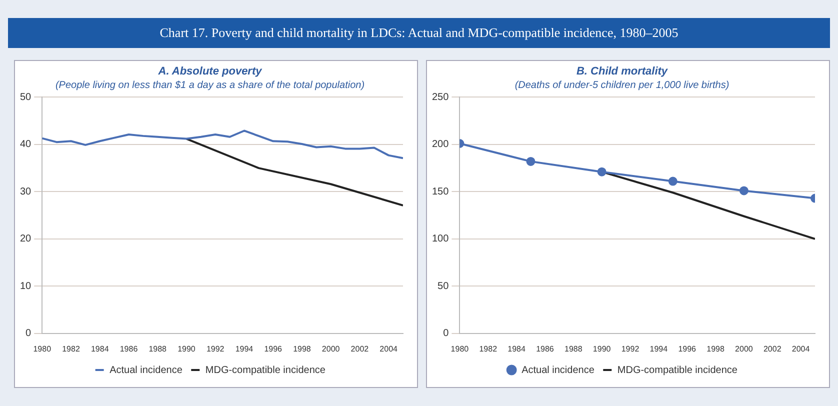 This screenshot has width=838, height=406. What do you see at coordinates (441, 192) in the screenshot?
I see `y-tick-label: 150` at bounding box center [441, 192].